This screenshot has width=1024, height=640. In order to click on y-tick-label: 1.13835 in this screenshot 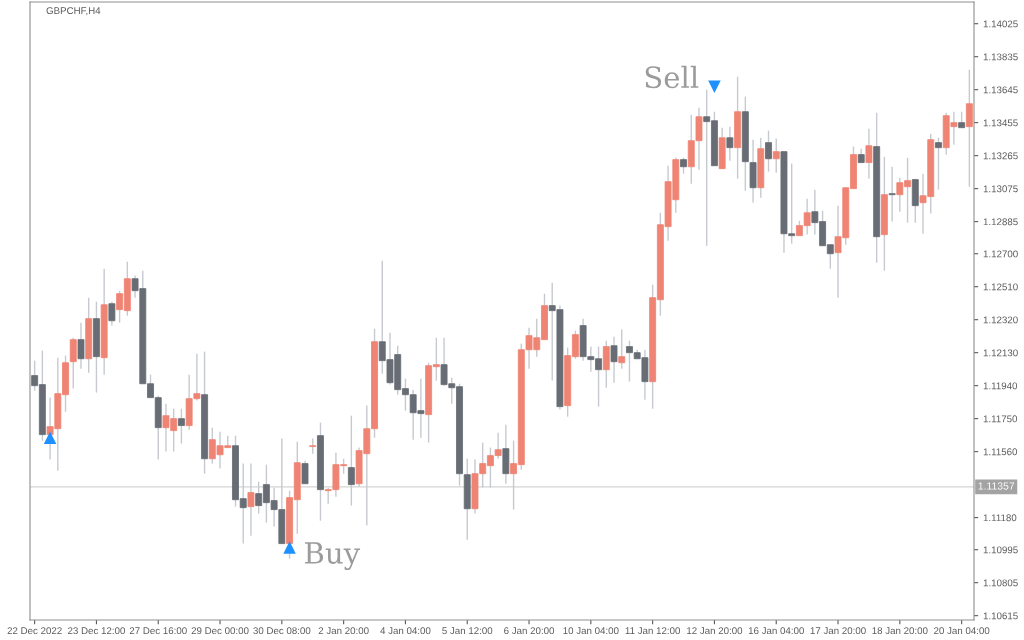, I will do `click(1000, 57)`.